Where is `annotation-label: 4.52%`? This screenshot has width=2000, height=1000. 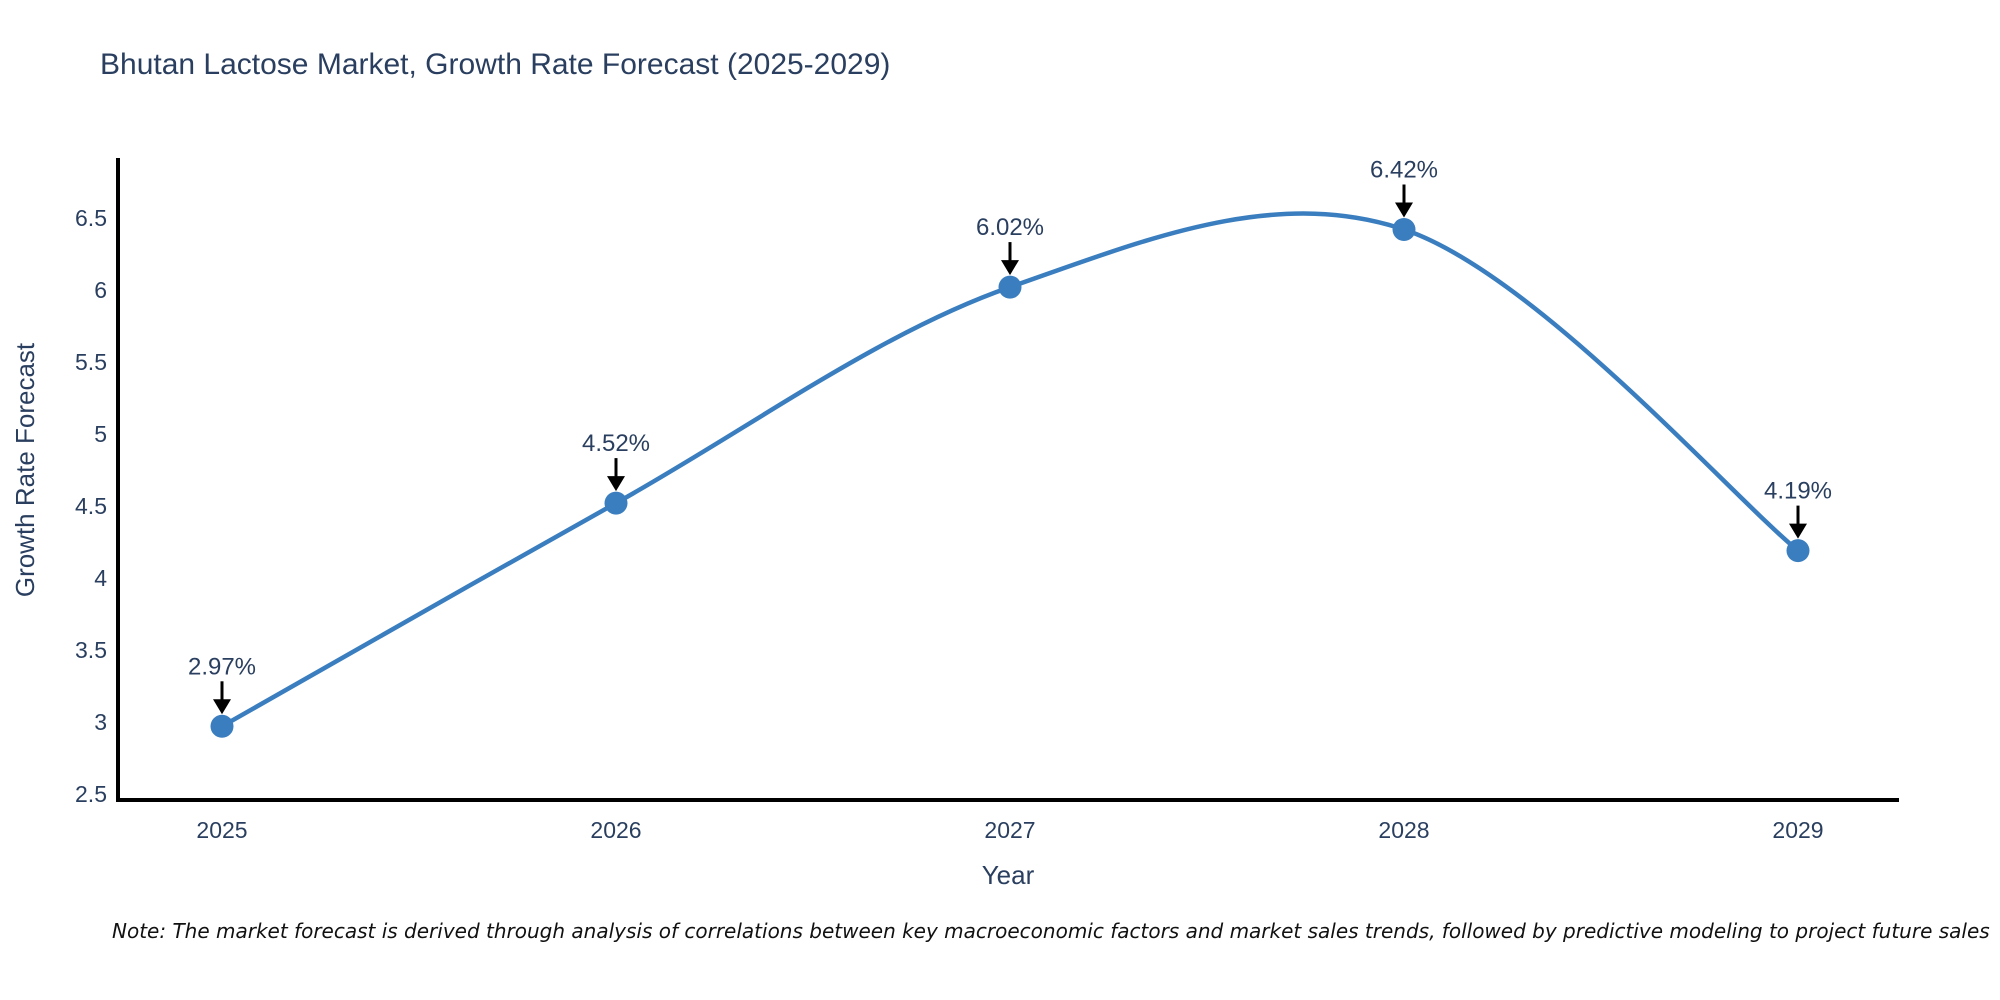 annotation-label: 4.52% is located at coordinates (616, 443).